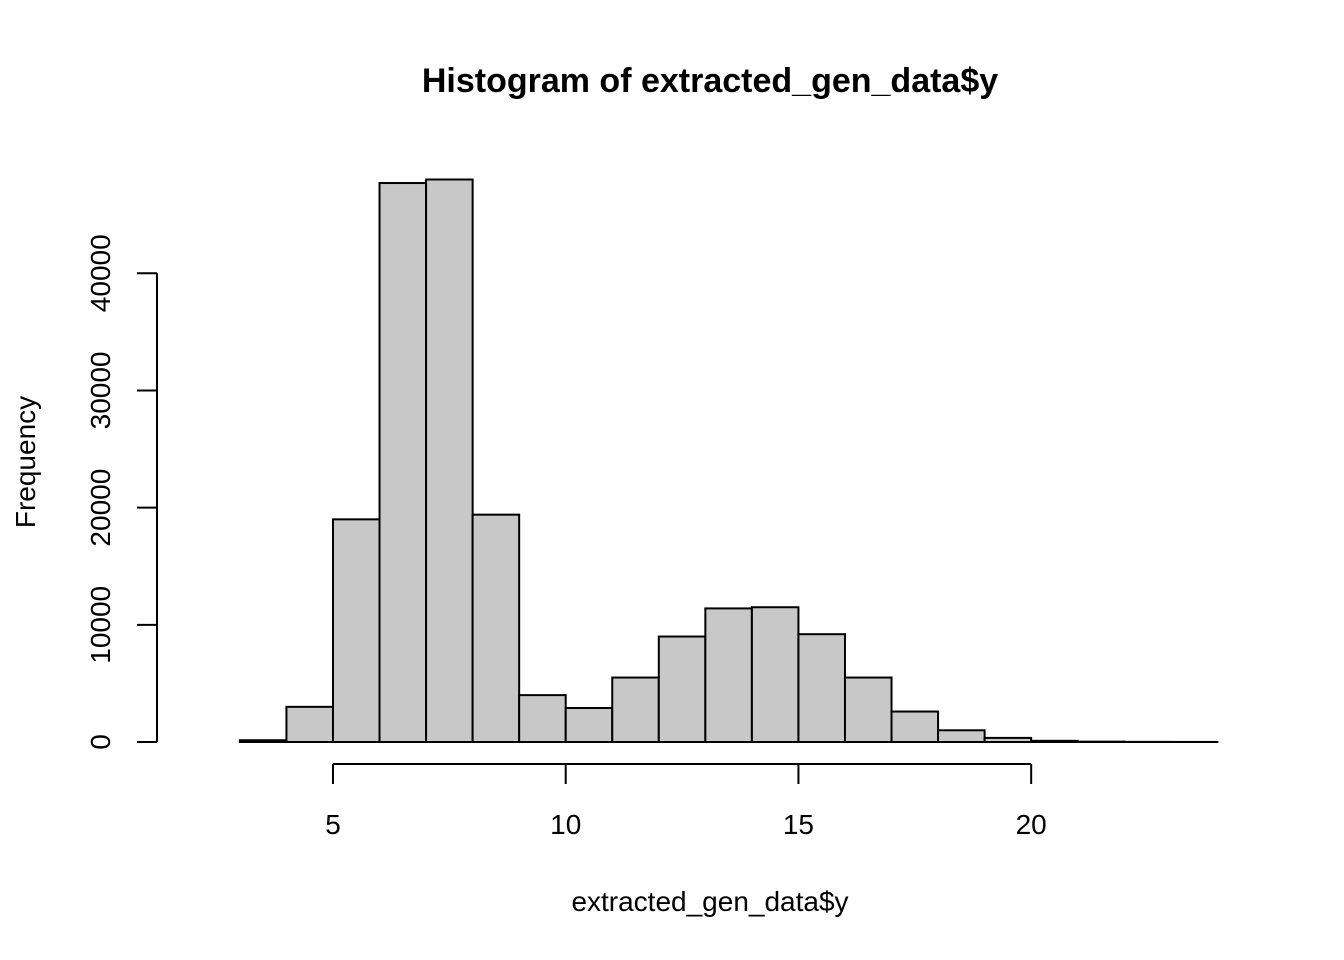 The width and height of the screenshot is (1344, 960). Describe the element at coordinates (565, 824) in the screenshot. I see `x-tick-label: 10` at that location.